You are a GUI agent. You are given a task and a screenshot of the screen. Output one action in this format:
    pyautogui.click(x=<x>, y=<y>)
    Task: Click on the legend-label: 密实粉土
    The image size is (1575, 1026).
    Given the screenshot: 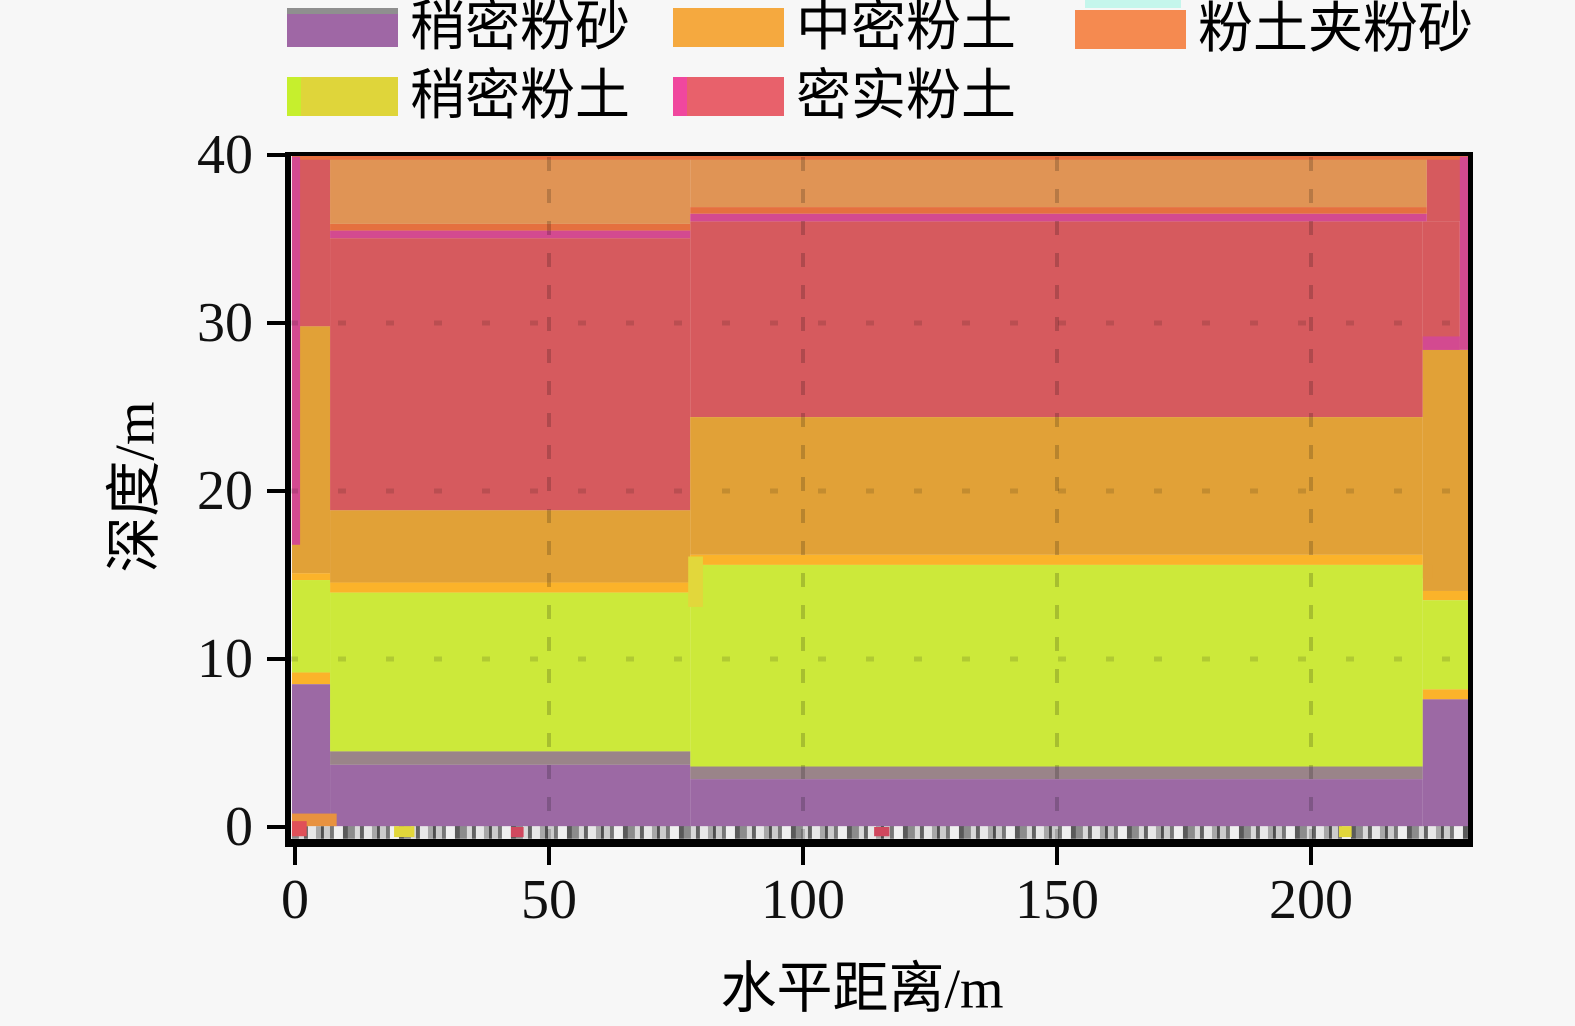 What is the action you would take?
    pyautogui.click(x=906, y=95)
    